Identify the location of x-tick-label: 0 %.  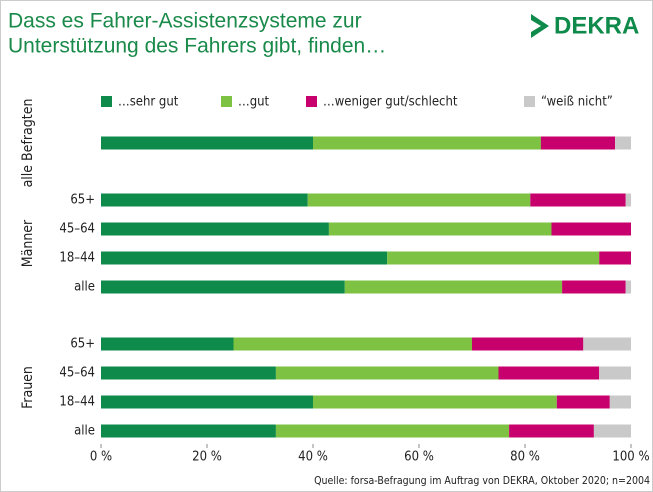
(101, 457).